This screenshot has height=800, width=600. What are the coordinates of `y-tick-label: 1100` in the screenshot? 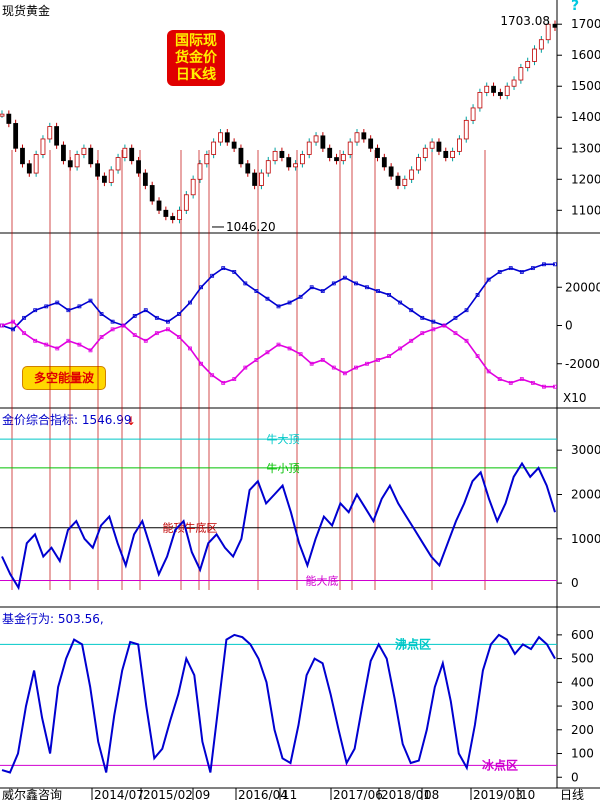 It's located at (585, 210).